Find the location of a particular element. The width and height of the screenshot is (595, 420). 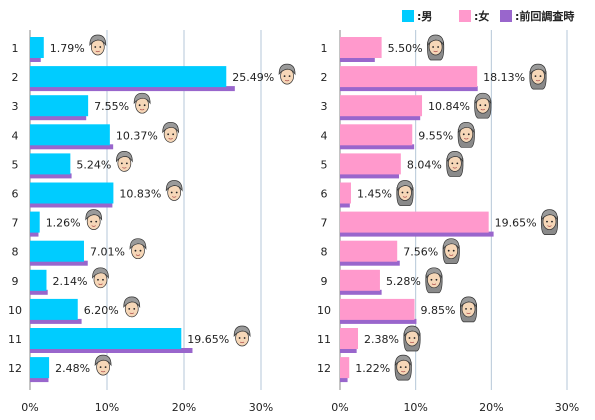

right-value-label: 8.04% is located at coordinates (424, 164).